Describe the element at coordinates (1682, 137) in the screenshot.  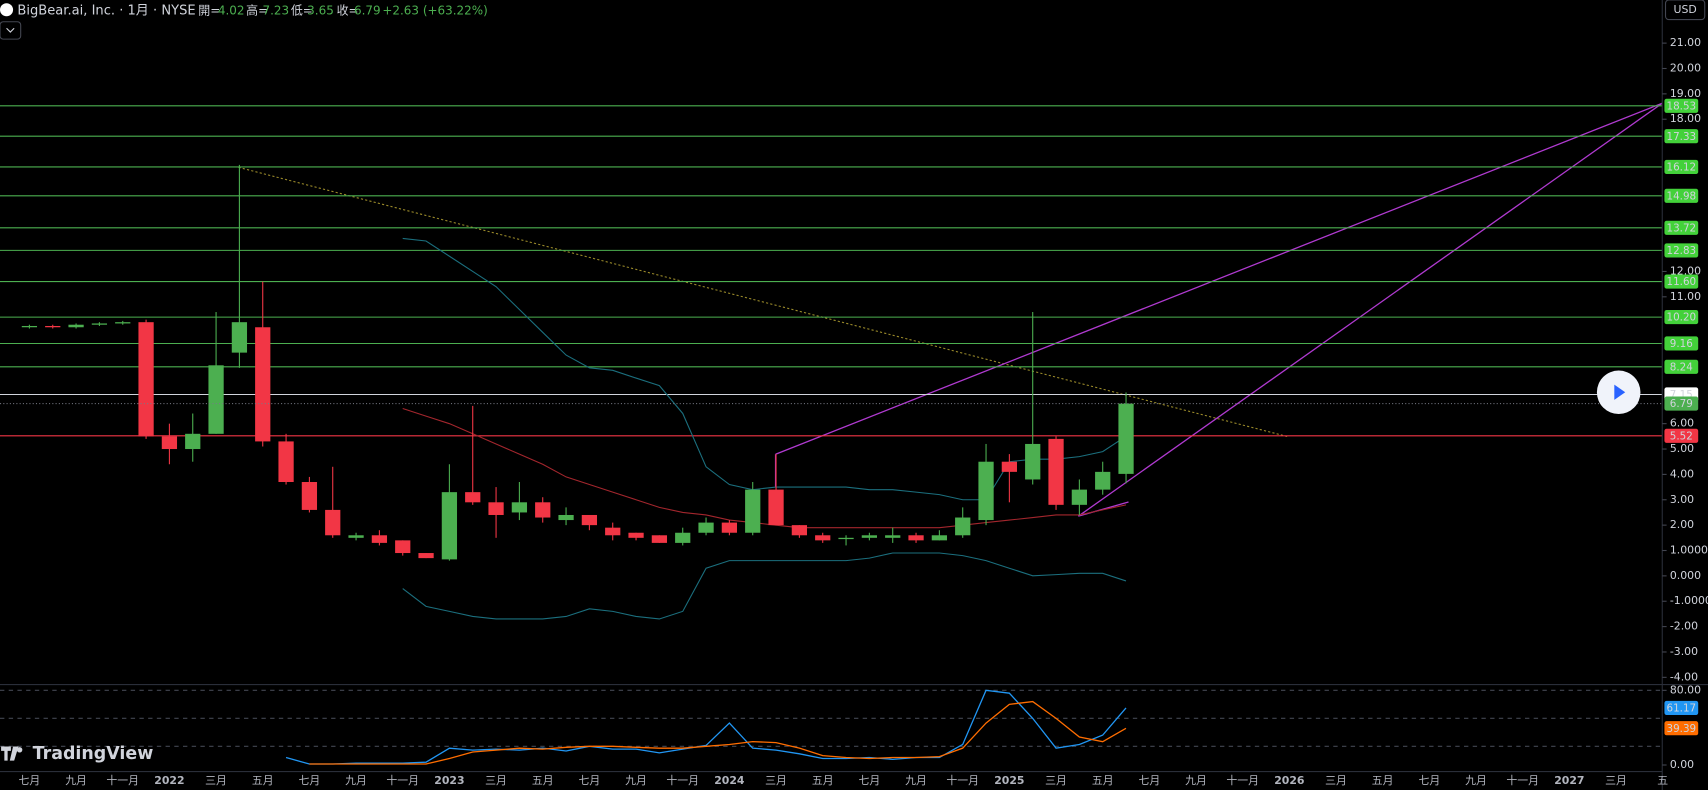
I see `level-label: 17.33` at that location.